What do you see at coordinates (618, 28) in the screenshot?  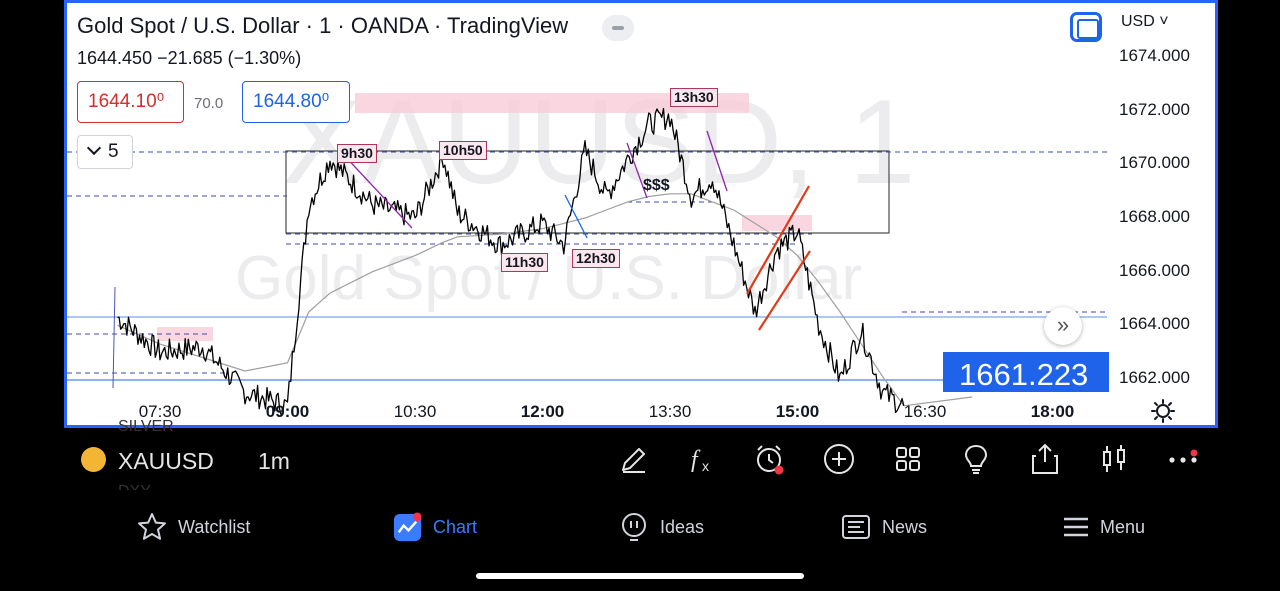 I see `collapse-legend-button` at bounding box center [618, 28].